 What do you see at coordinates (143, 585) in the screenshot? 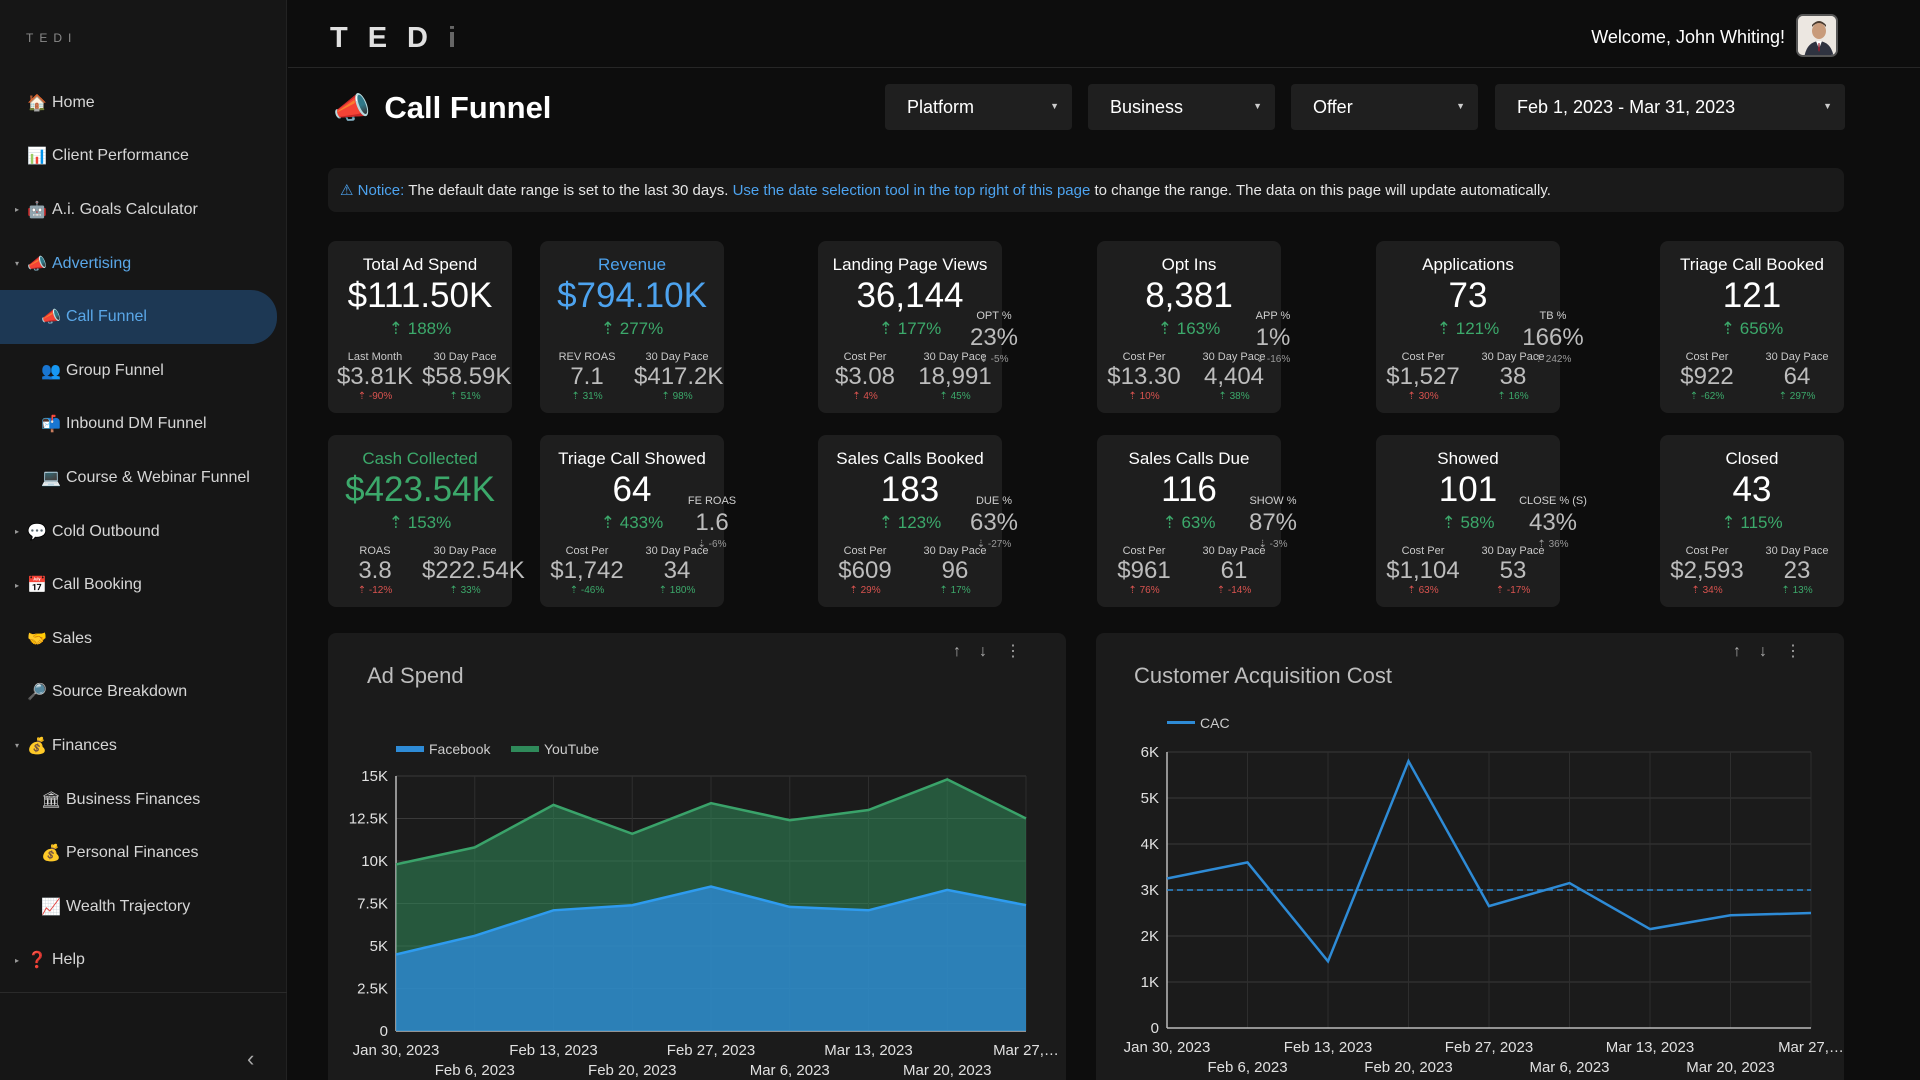
I see `sidebar-item-call-booking: ▸ 📅 Call Booking` at bounding box center [143, 585].